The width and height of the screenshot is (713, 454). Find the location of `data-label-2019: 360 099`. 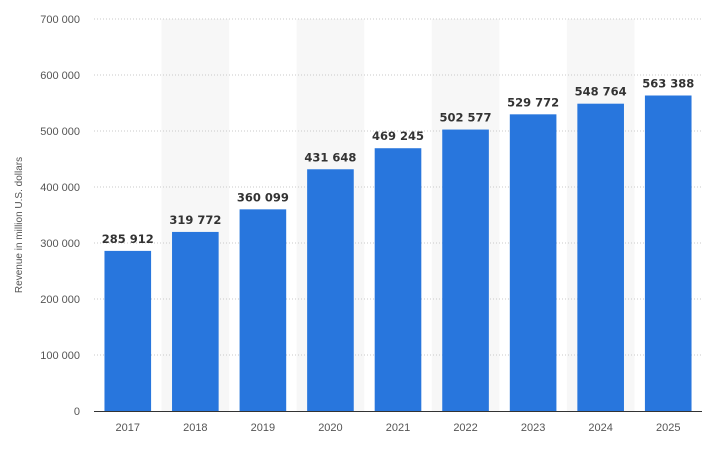

data-label-2019: 360 099 is located at coordinates (263, 197).